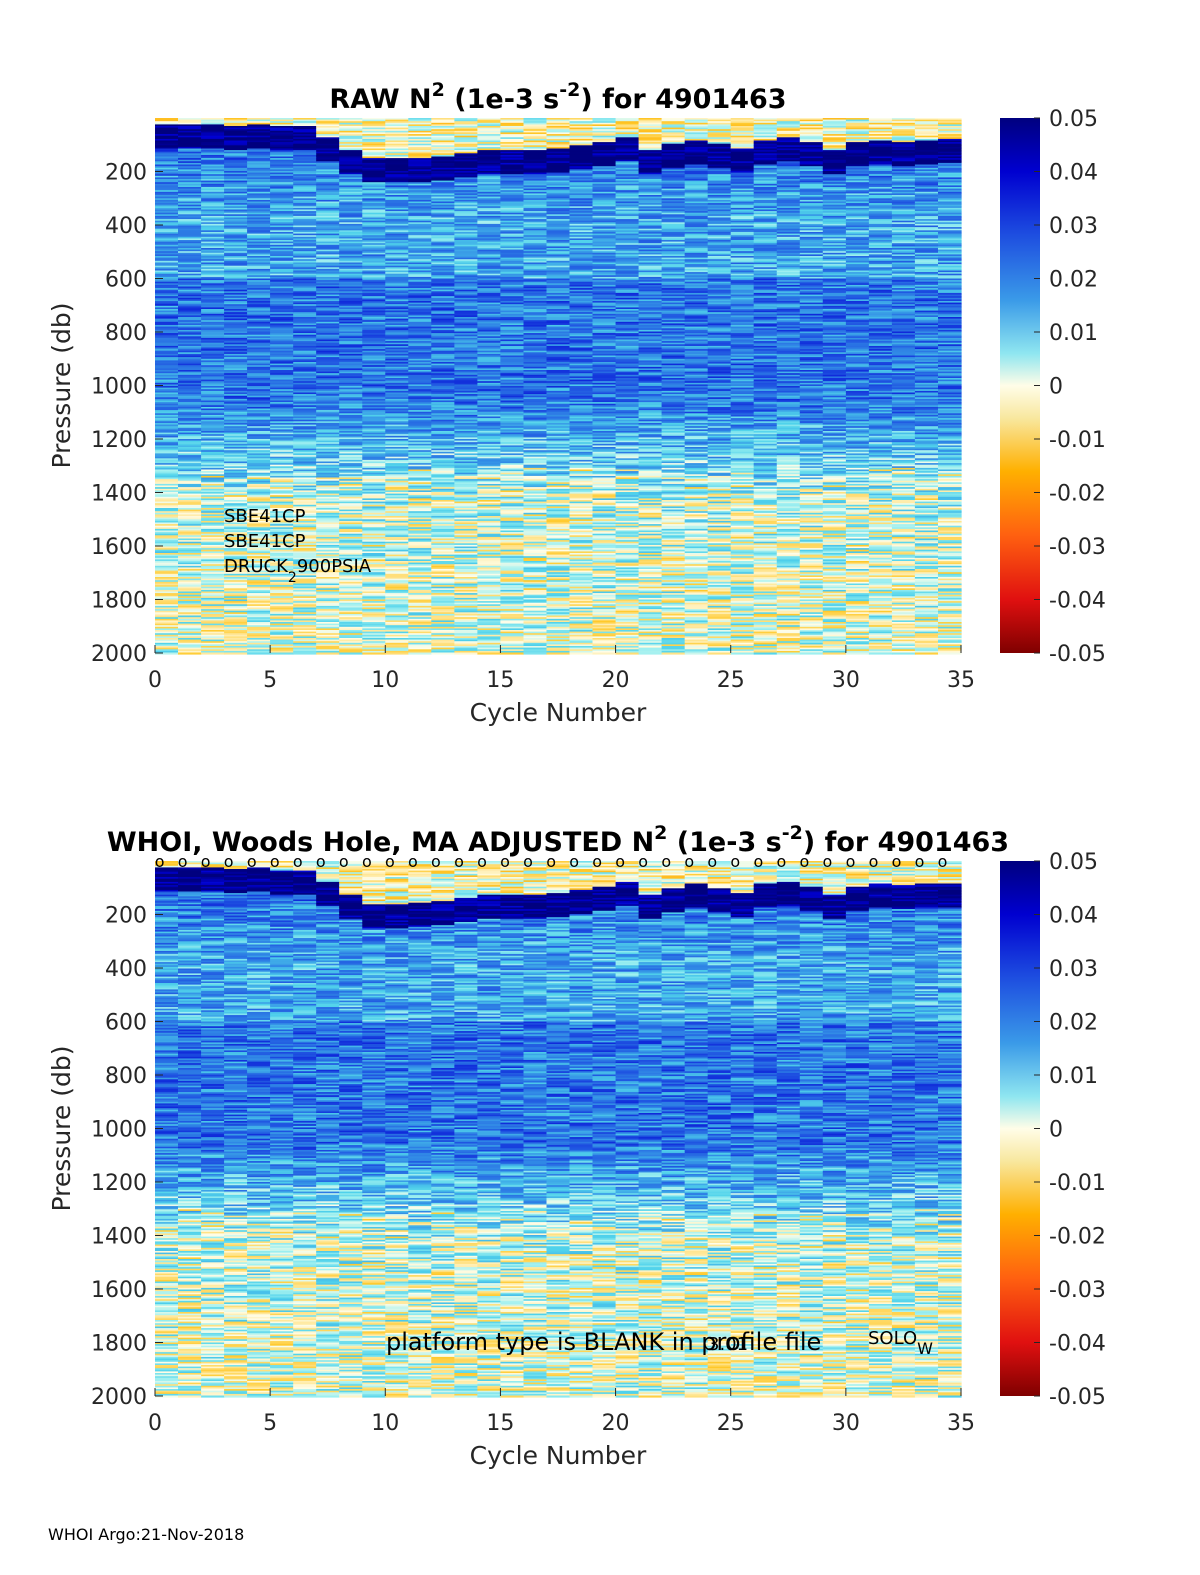  What do you see at coordinates (438, 90) in the screenshot?
I see `title-part-1: 2` at bounding box center [438, 90].